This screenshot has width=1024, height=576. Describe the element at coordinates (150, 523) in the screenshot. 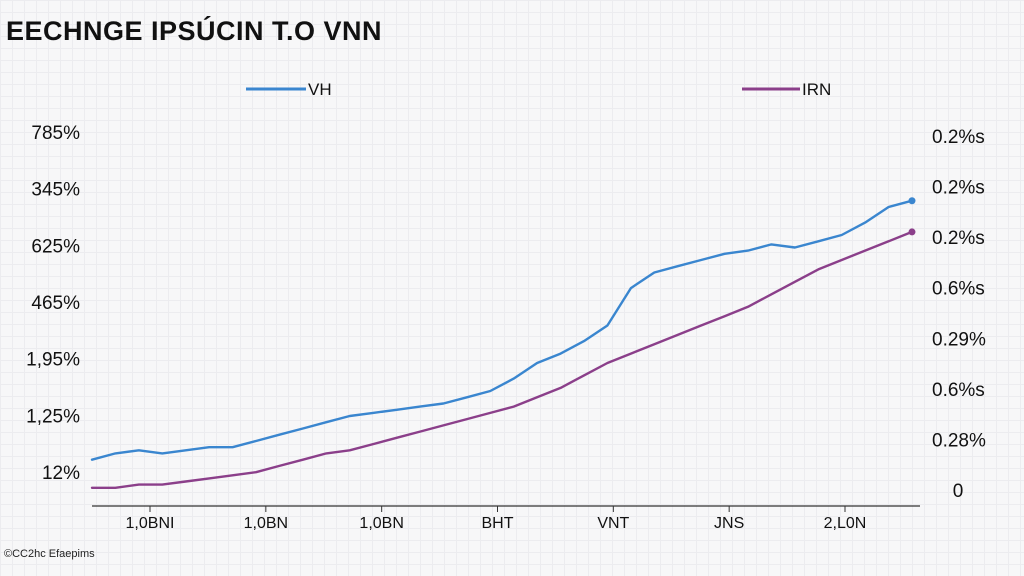

I see `x-tick-label: 1,0BNI` at that location.